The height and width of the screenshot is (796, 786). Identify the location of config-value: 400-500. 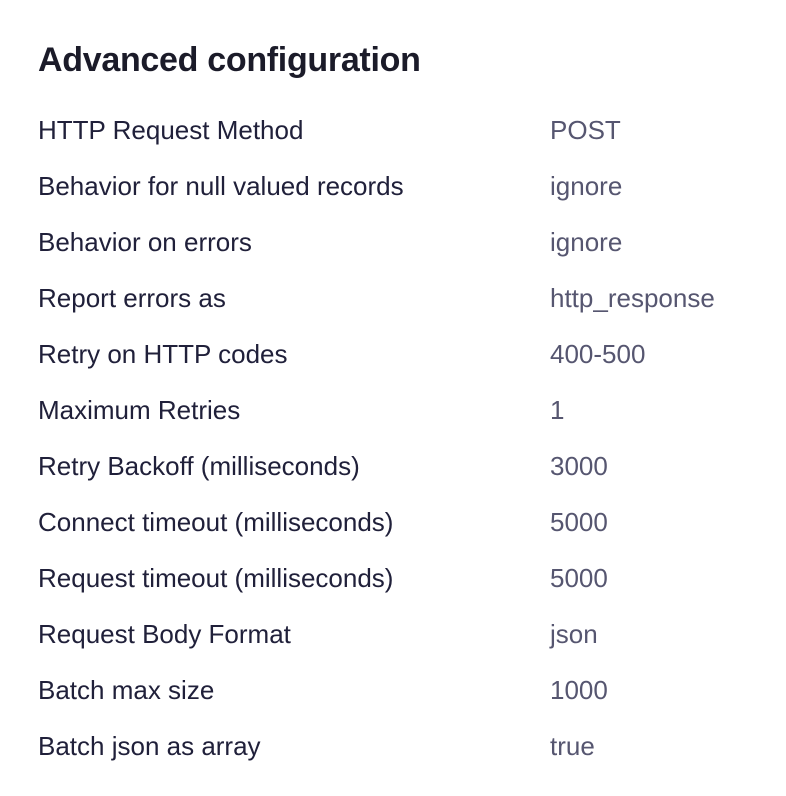
(598, 353).